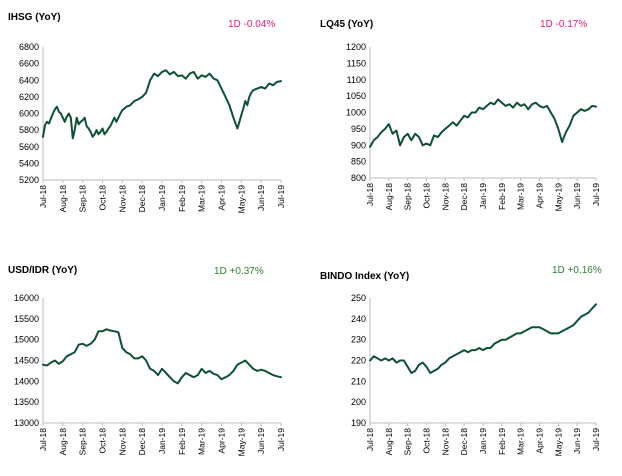  Describe the element at coordinates (358, 298) in the screenshot. I see `y-tick-label: 250` at that location.